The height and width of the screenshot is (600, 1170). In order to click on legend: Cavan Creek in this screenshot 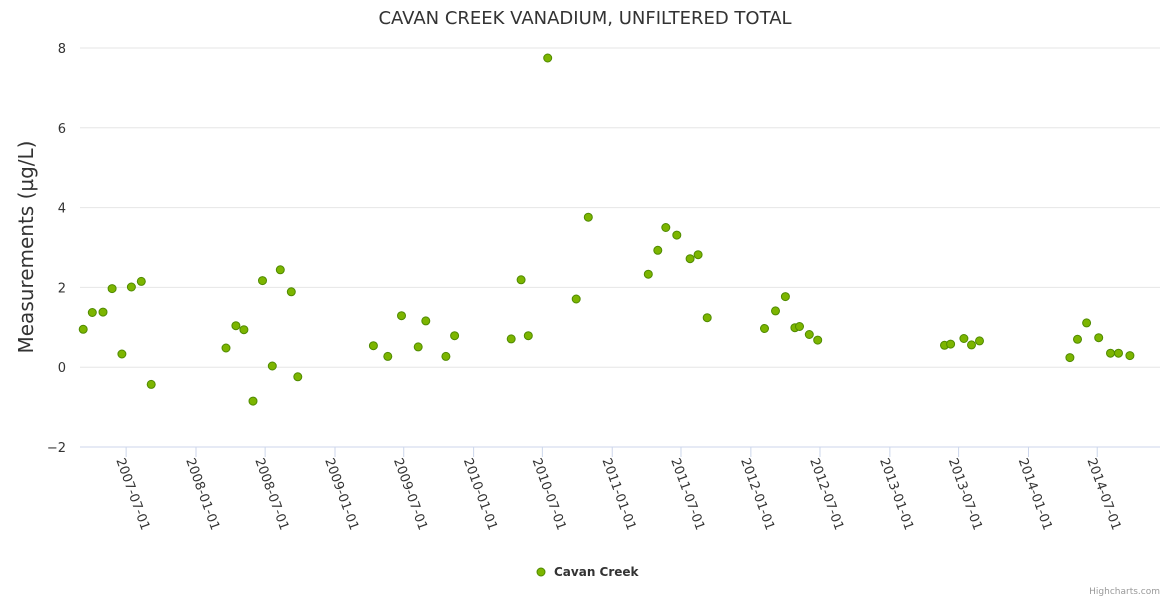, I will do `click(588, 572)`.